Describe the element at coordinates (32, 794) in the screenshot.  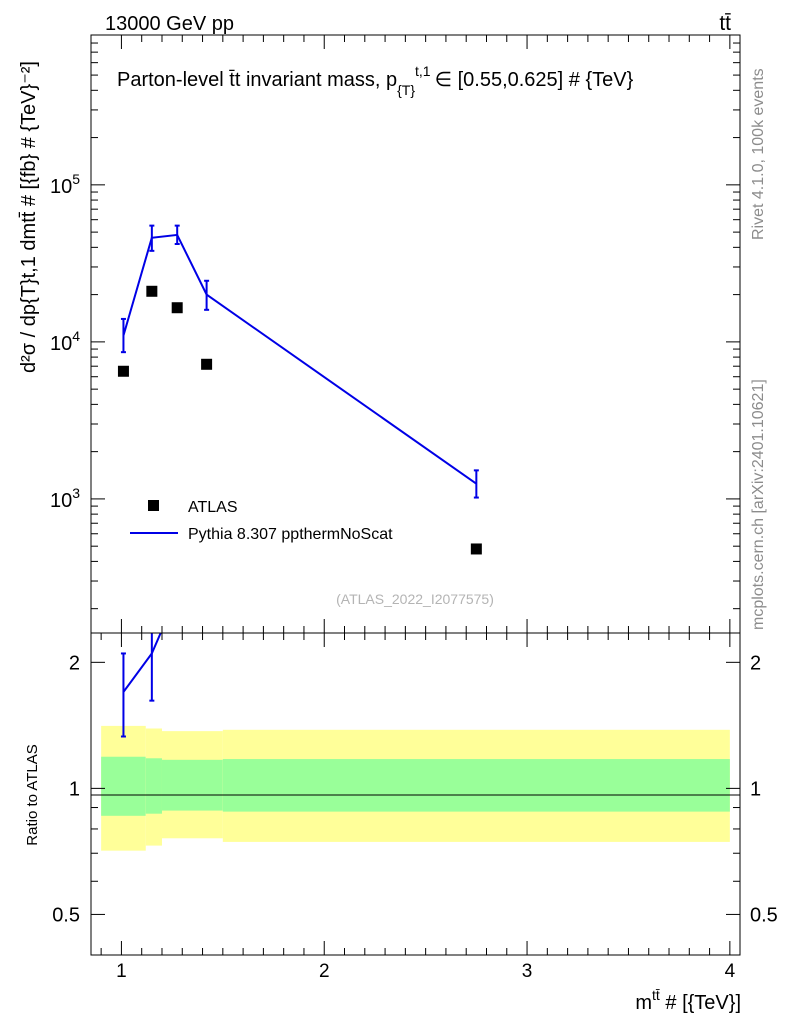
I see `ratio-ylabel: Ratio to ATLAS` at that location.